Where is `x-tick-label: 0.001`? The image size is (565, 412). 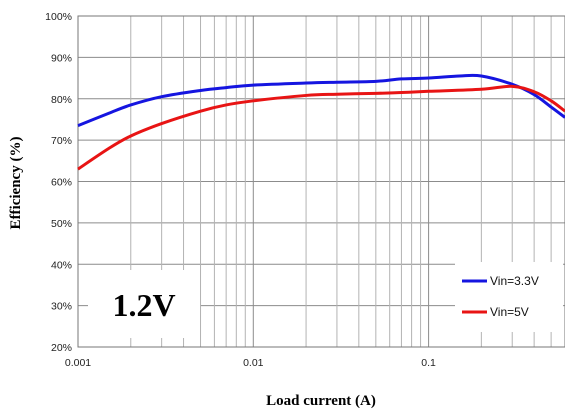 x-tick-label: 0.001 is located at coordinates (78, 363).